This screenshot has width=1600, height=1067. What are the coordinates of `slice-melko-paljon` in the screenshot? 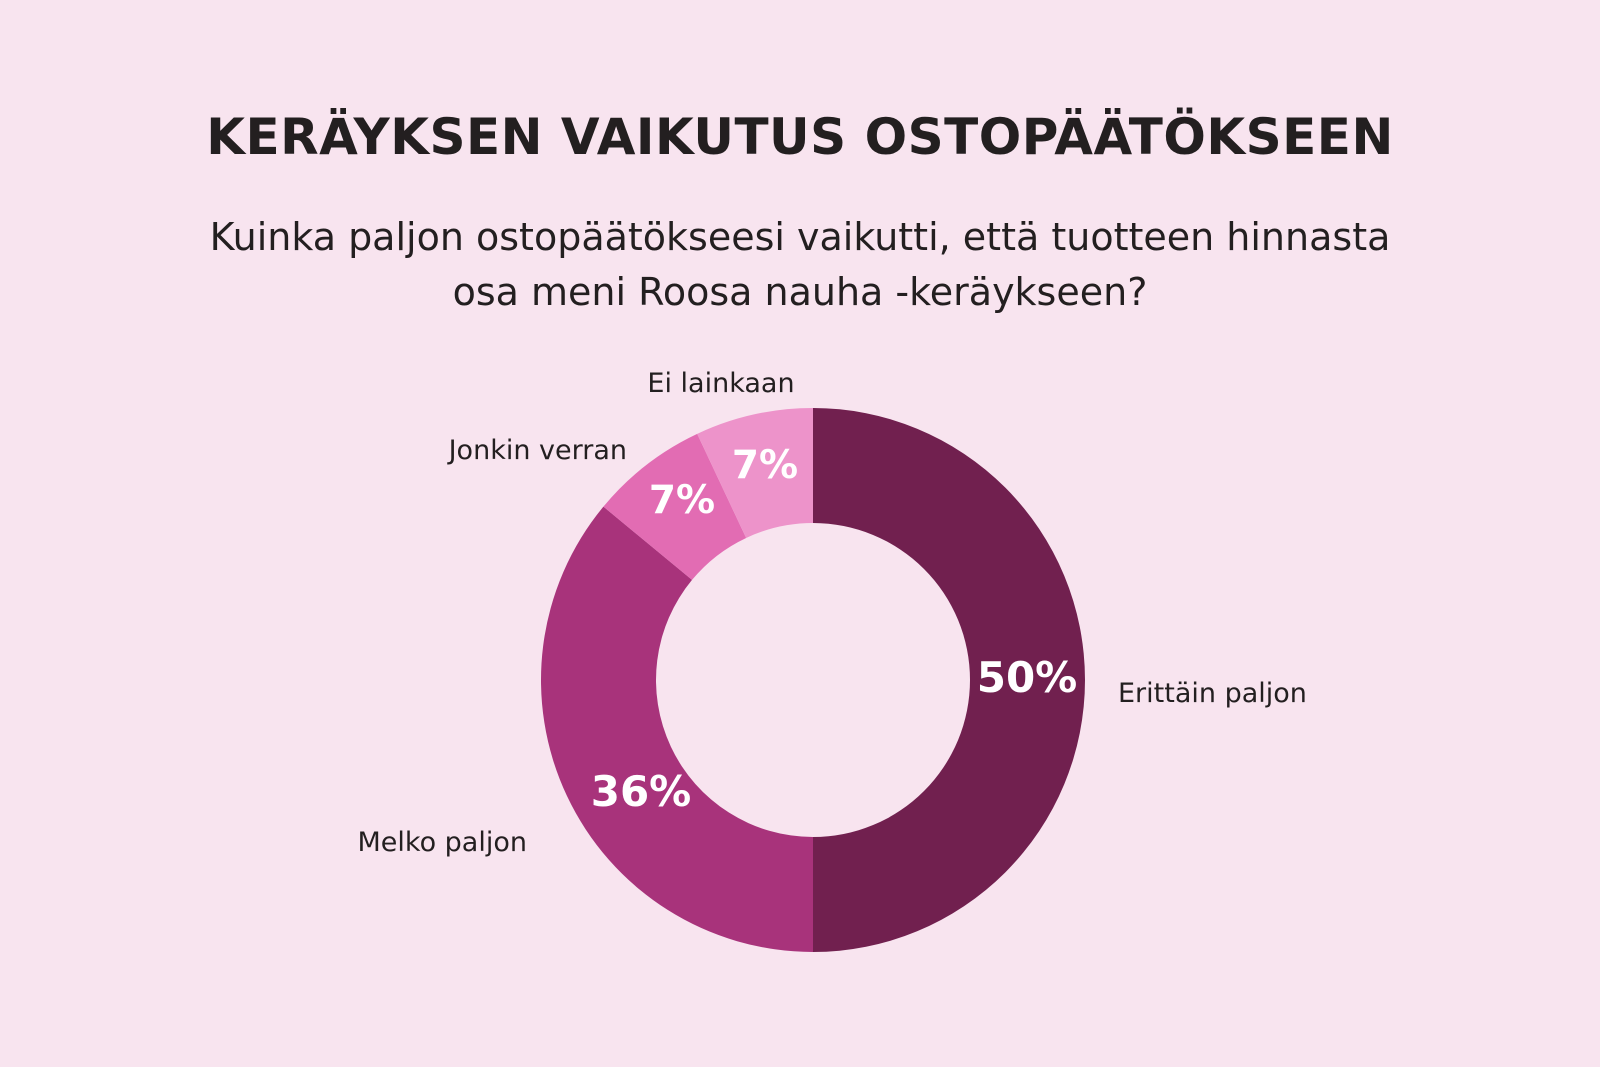 It's located at (677, 729).